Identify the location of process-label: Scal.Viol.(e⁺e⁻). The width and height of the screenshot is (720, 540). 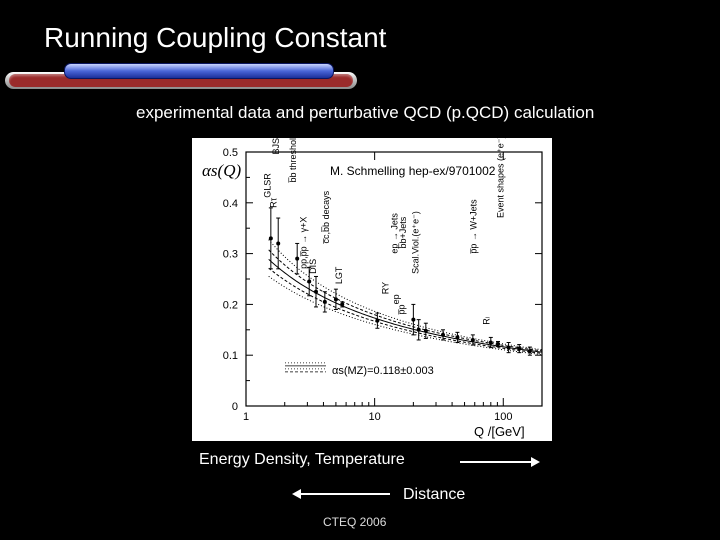
(416, 242).